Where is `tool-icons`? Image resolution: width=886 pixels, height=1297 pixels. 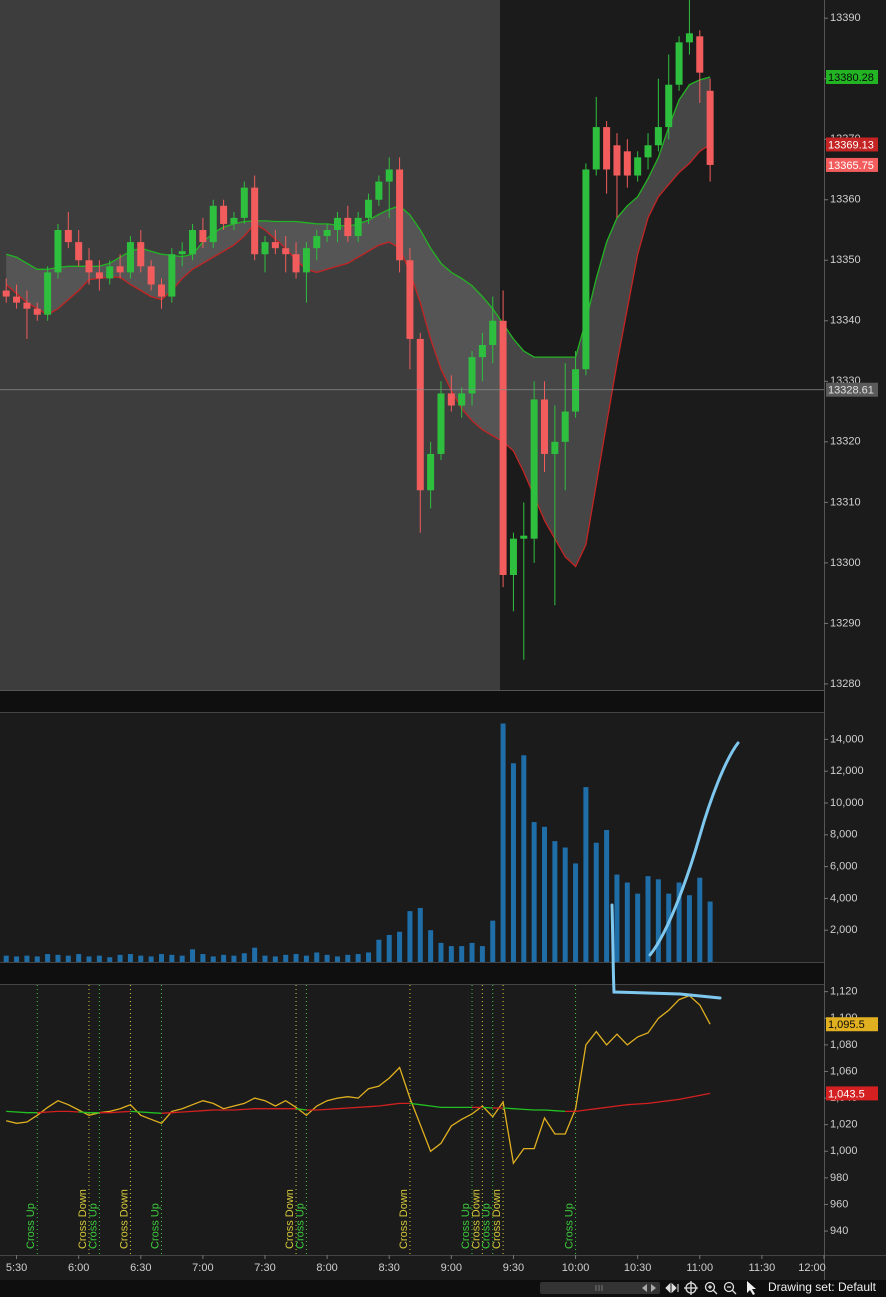 tool-icons is located at coordinates (710, 1288).